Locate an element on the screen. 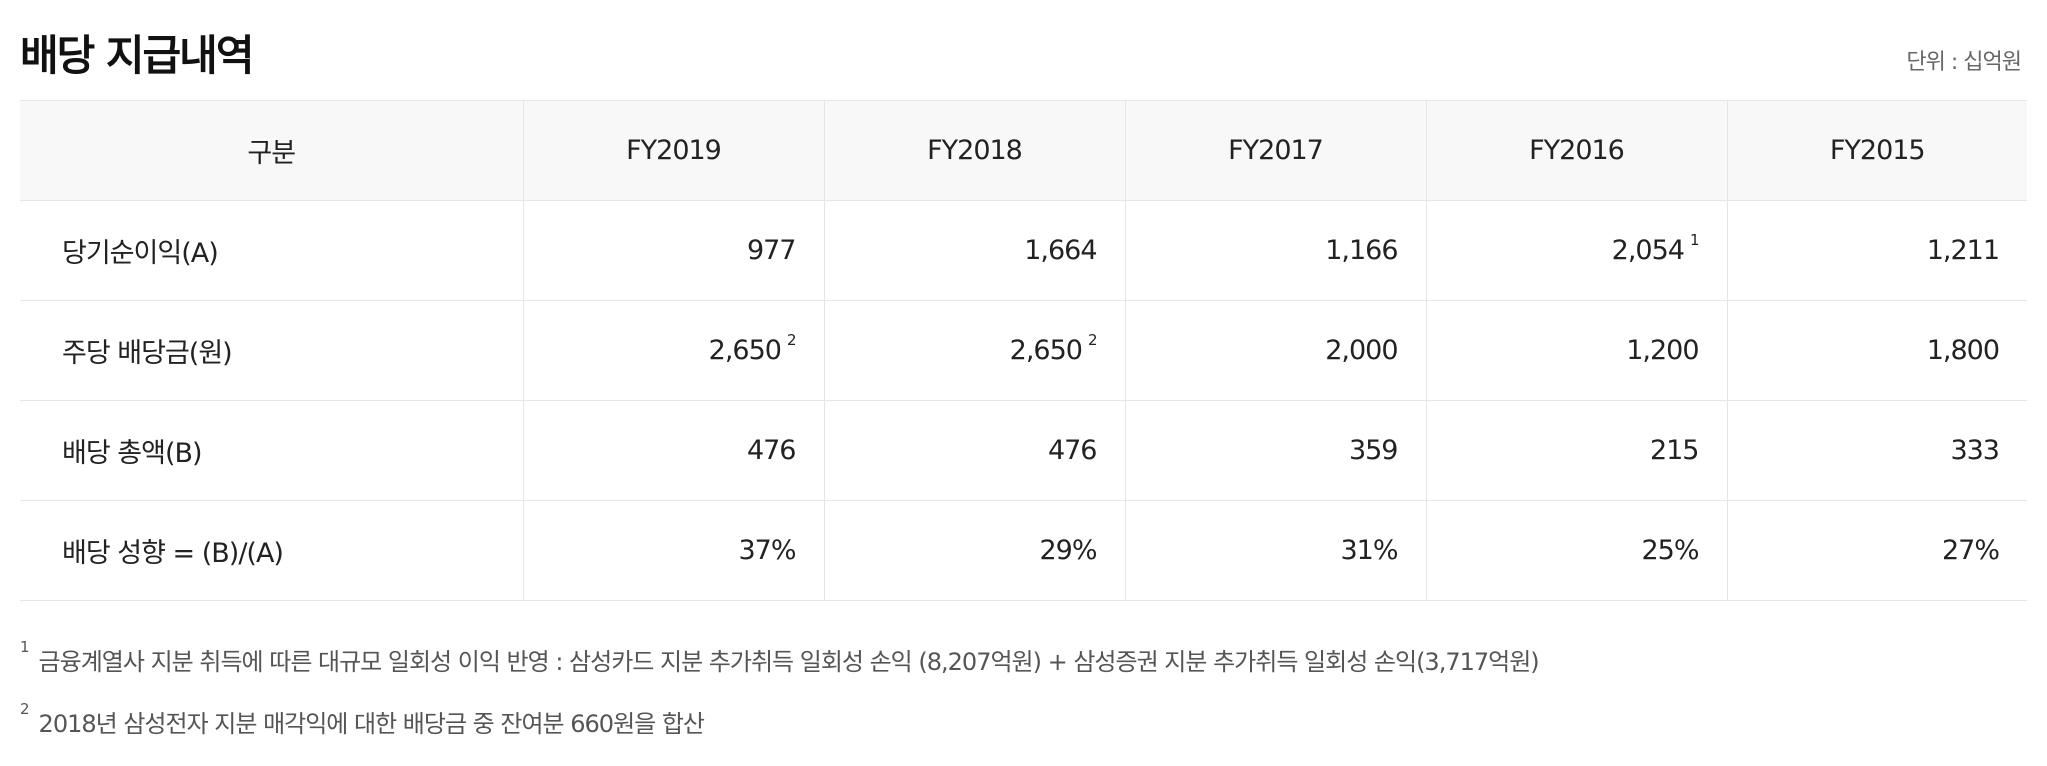  table-cell: 2,000 is located at coordinates (1275, 350).